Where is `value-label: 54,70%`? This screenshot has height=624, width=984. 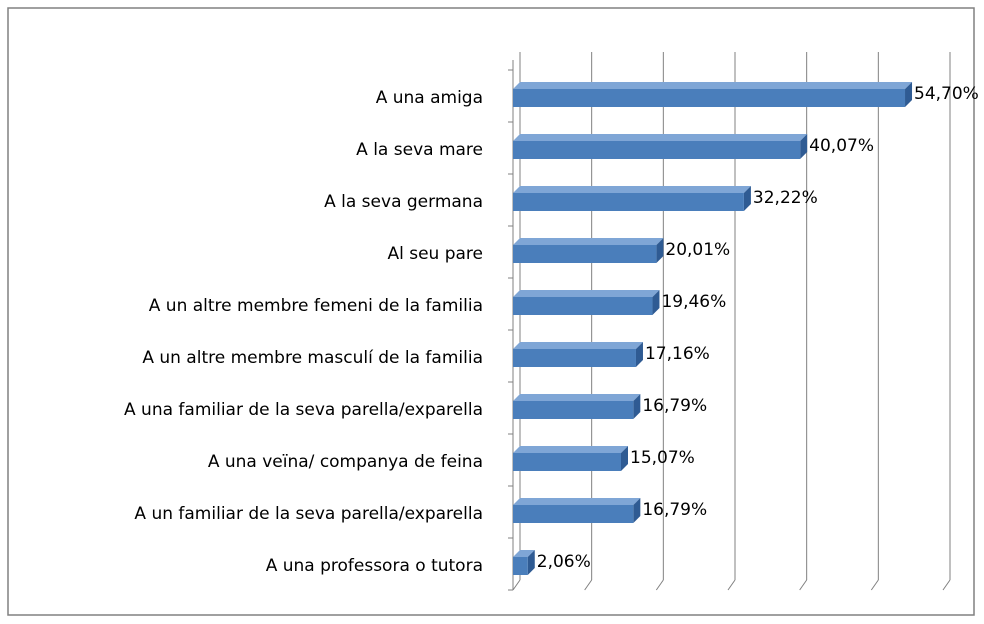
value-label: 54,70% is located at coordinates (946, 94).